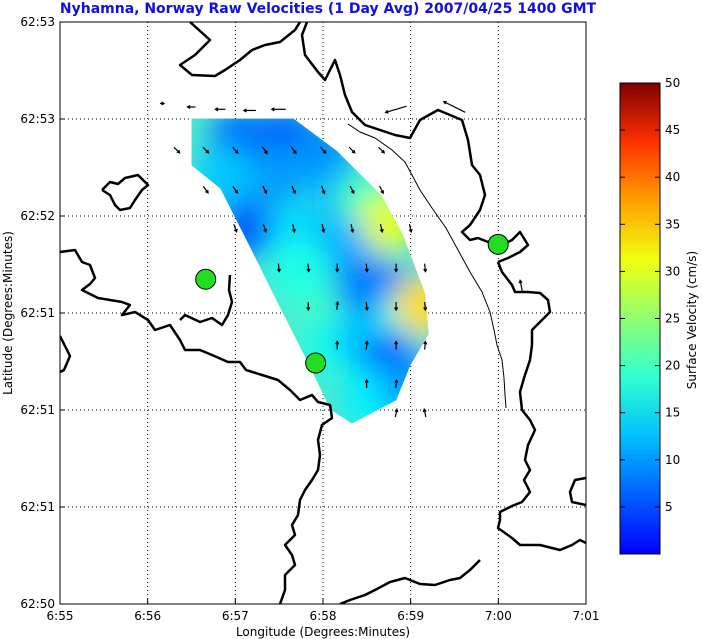  What do you see at coordinates (672, 413) in the screenshot?
I see `colorbar-tick-label: 15` at bounding box center [672, 413].